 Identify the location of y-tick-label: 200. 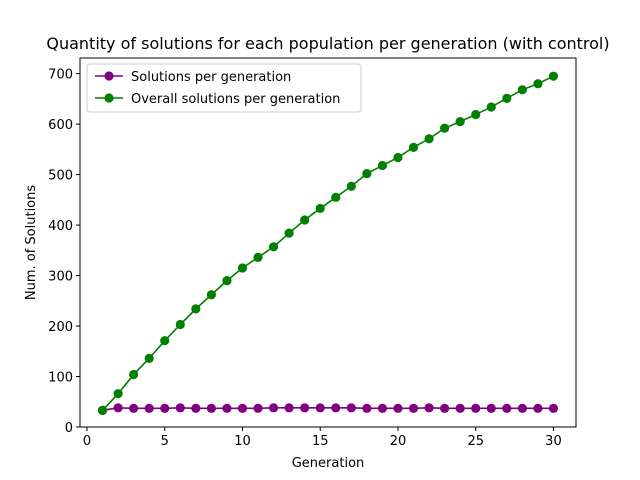
(60, 327).